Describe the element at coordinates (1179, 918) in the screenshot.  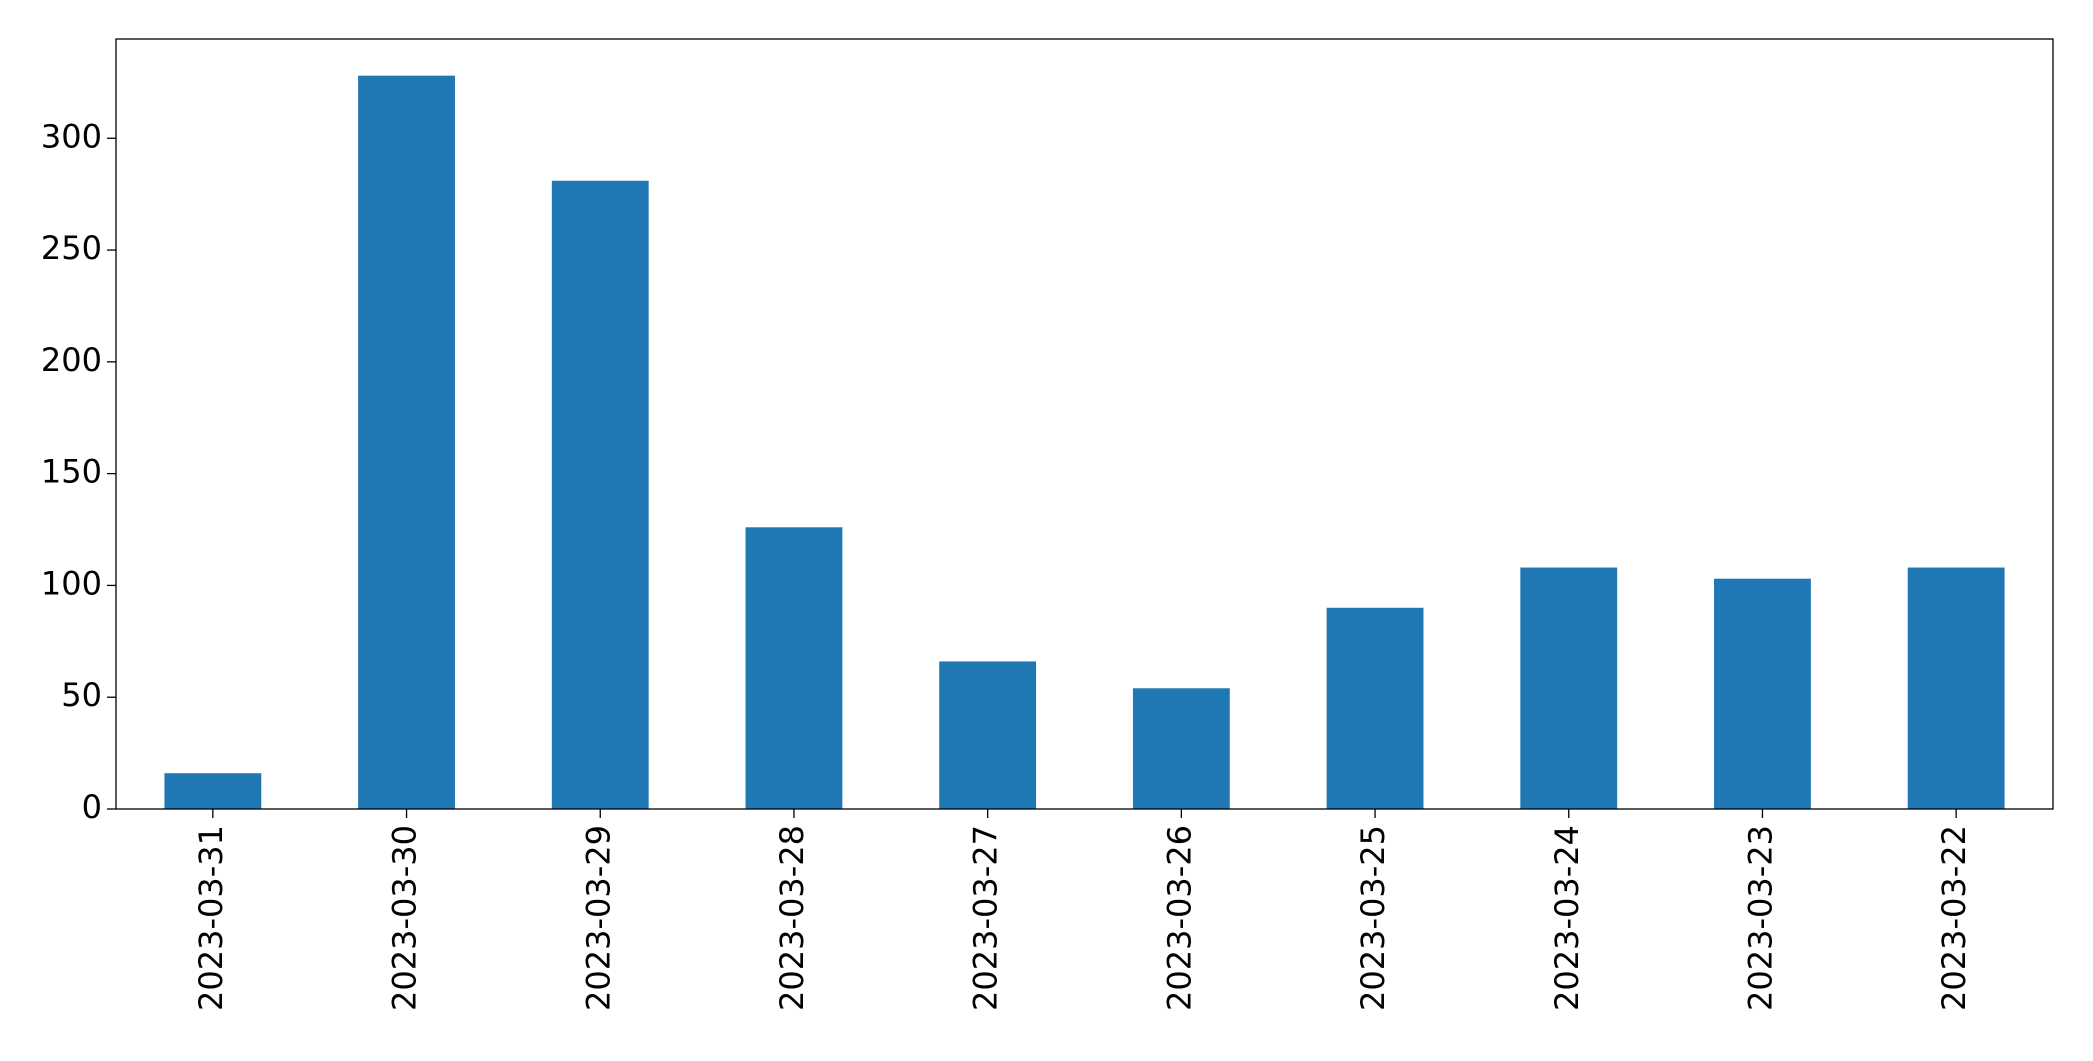
I see `x-tick-label: 2023-03-26` at that location.